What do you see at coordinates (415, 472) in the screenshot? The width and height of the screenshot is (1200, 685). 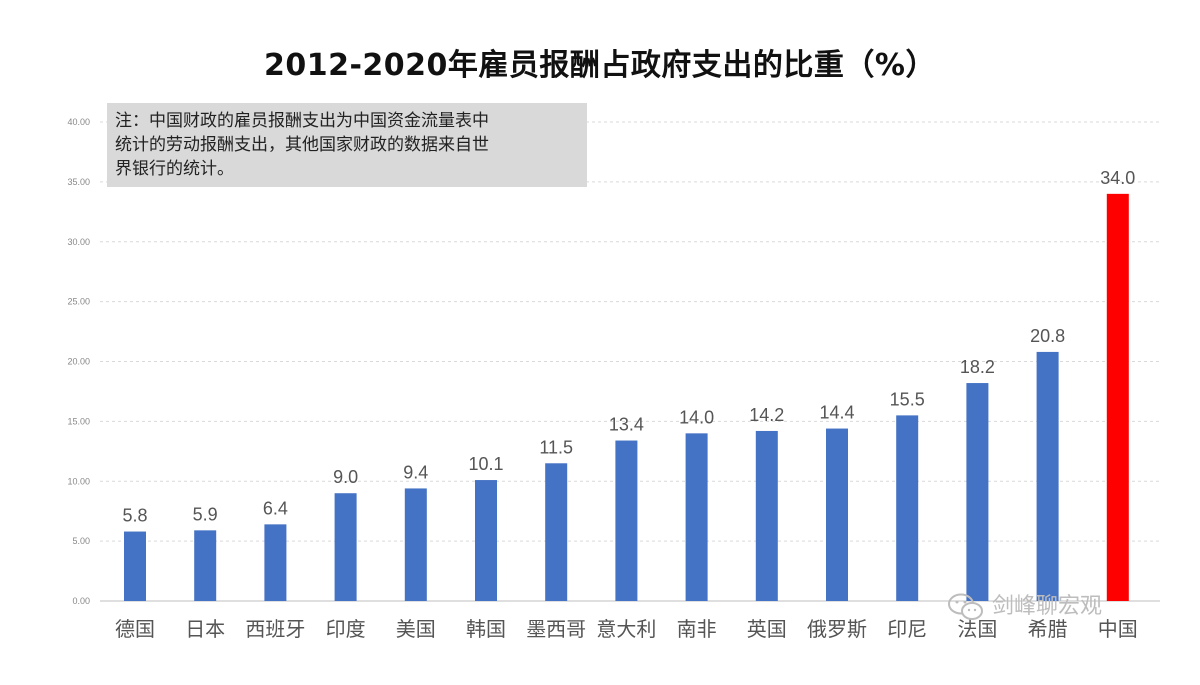 I see `data-label: 9.4` at bounding box center [415, 472].